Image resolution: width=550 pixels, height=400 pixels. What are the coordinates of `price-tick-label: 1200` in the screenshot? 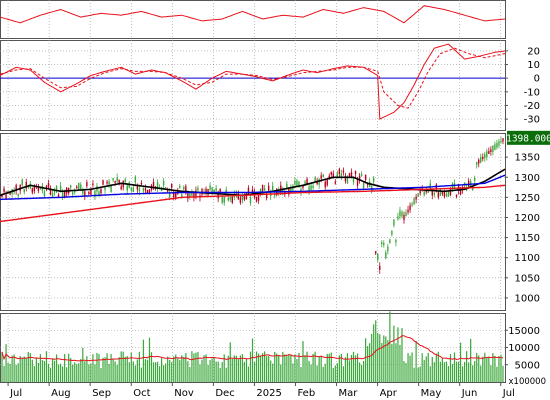 It's located at (527, 218).